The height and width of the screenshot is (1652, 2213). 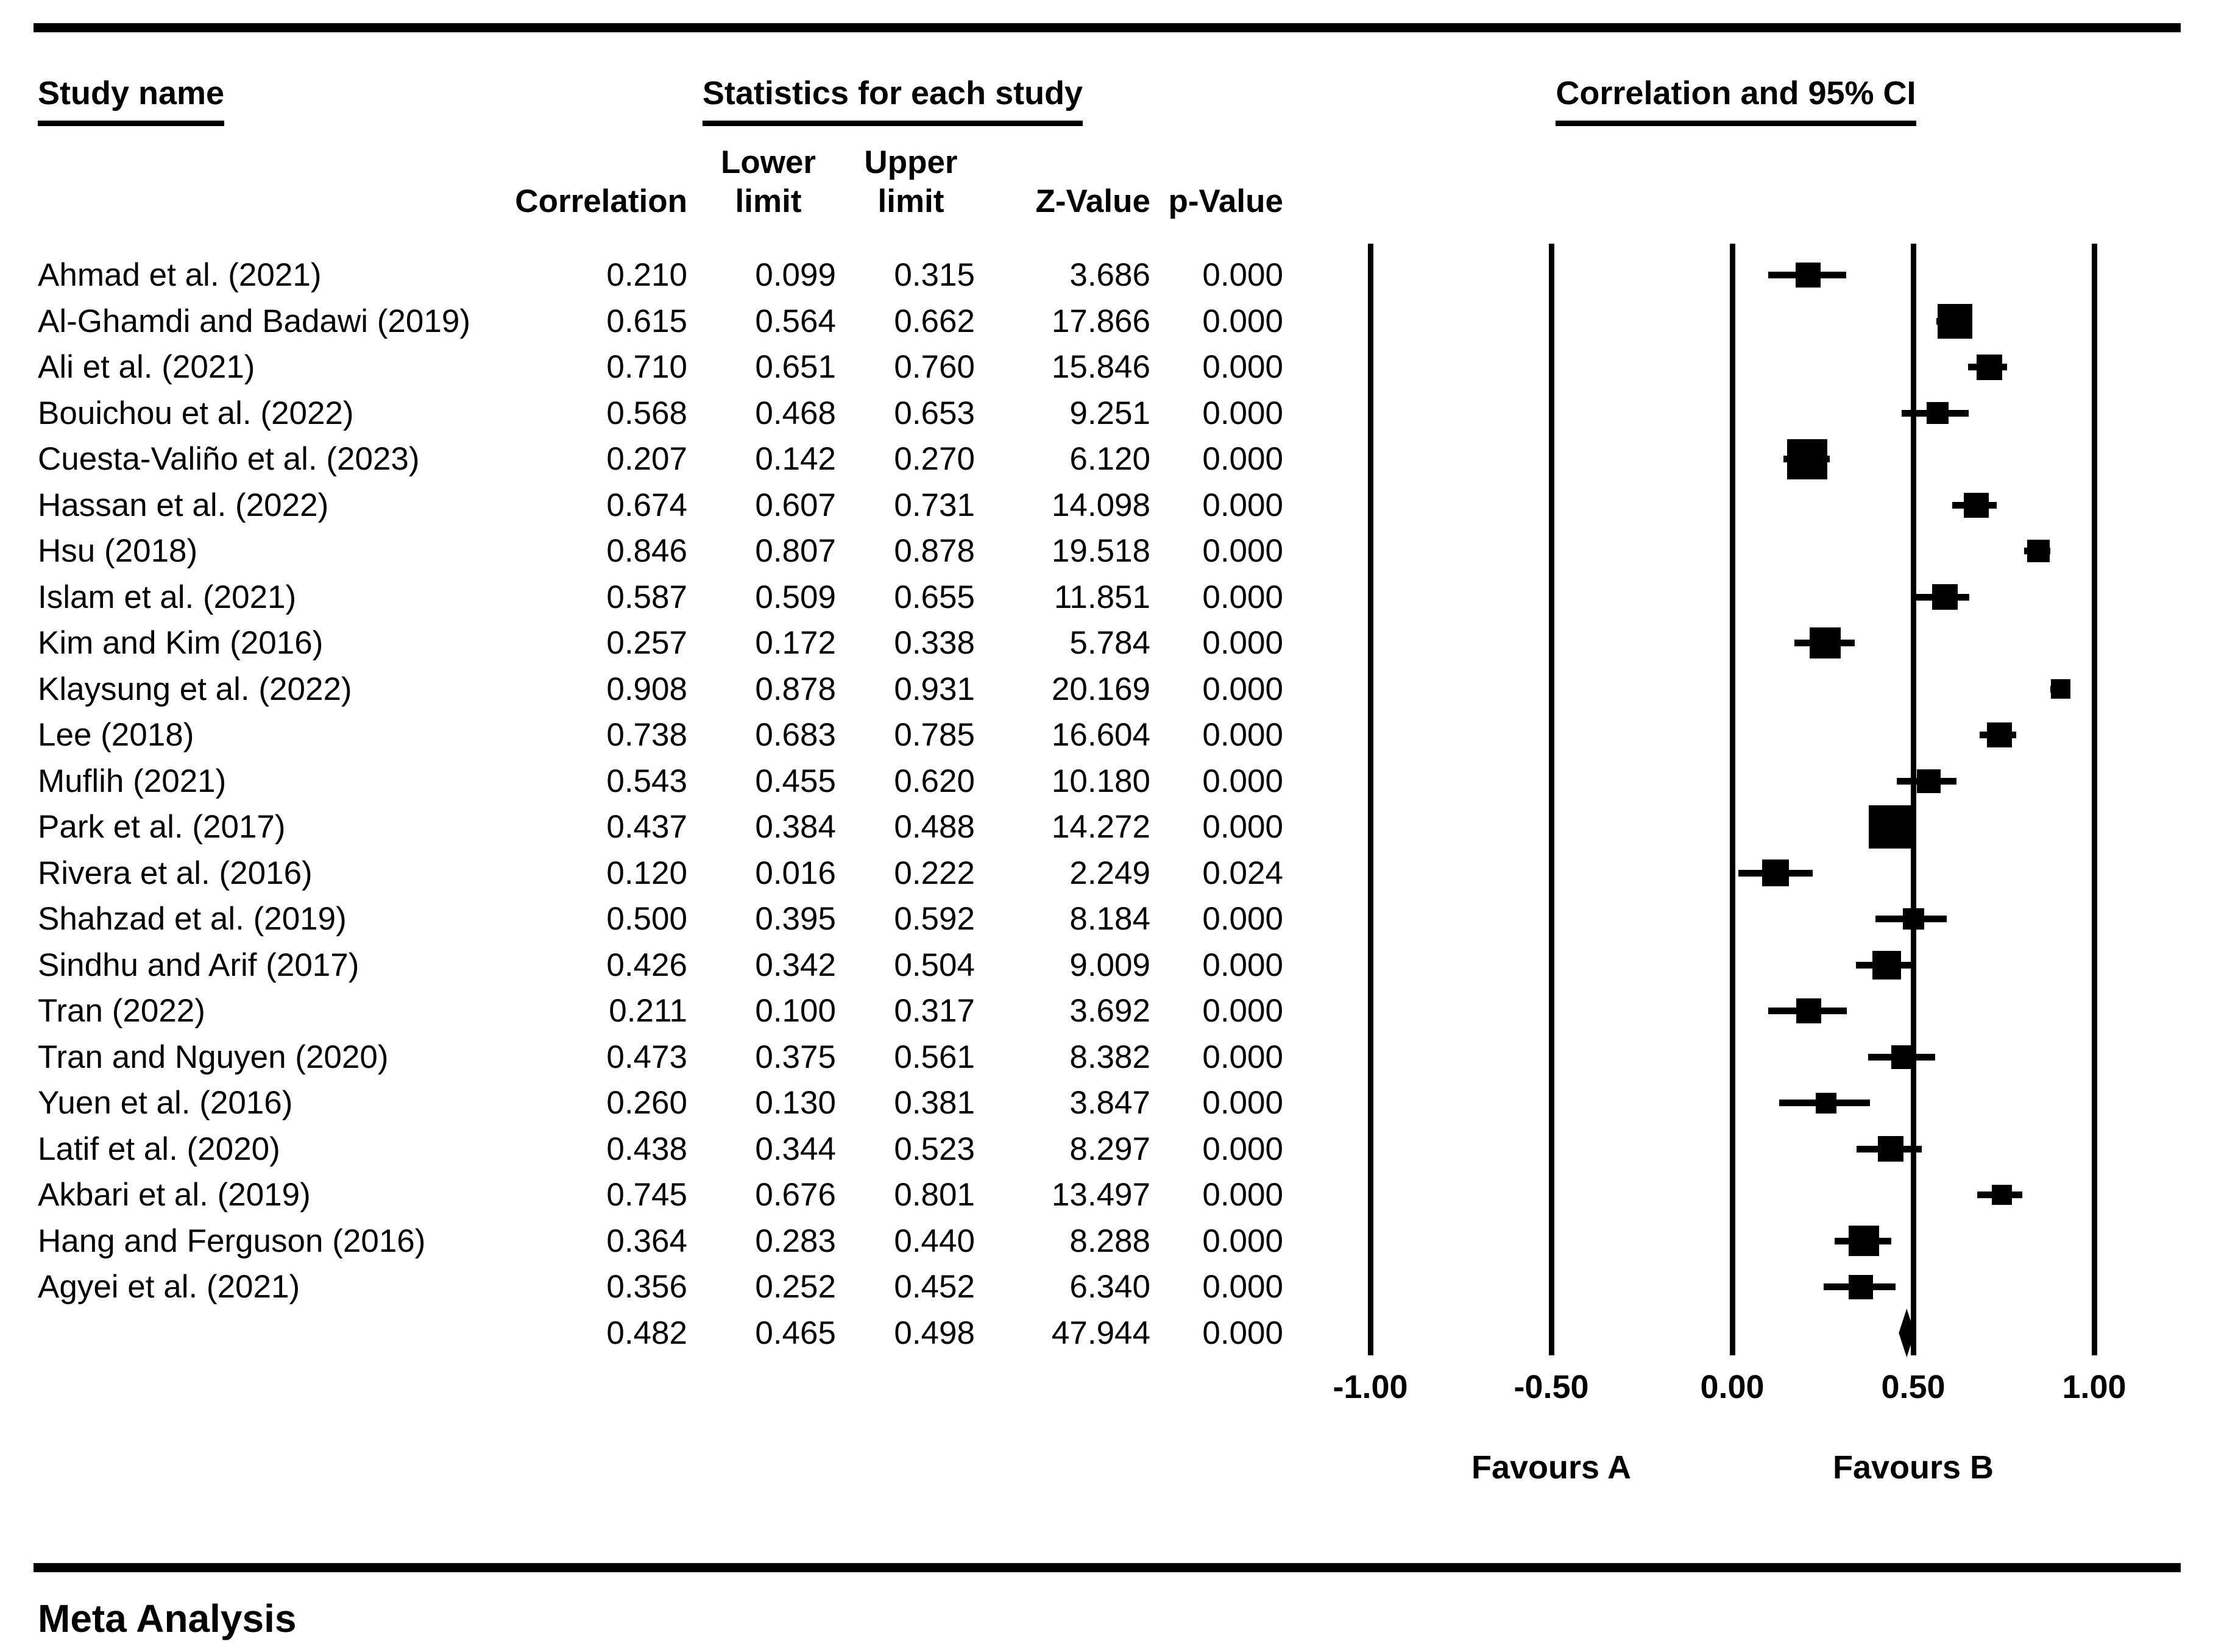 I want to click on upper-limit-cell: 0.452, so click(x=934, y=1287).